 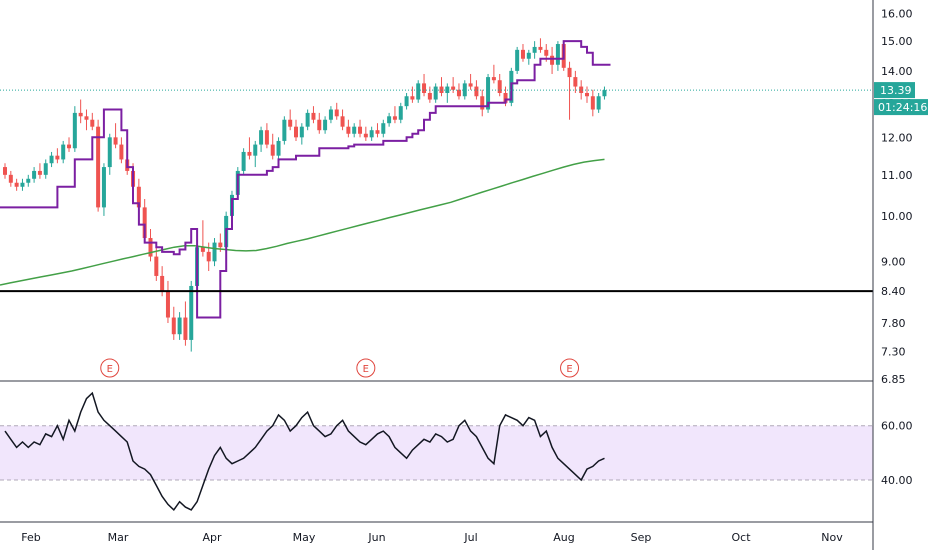 I want to click on price-tick-label: 16.00, so click(x=897, y=13).